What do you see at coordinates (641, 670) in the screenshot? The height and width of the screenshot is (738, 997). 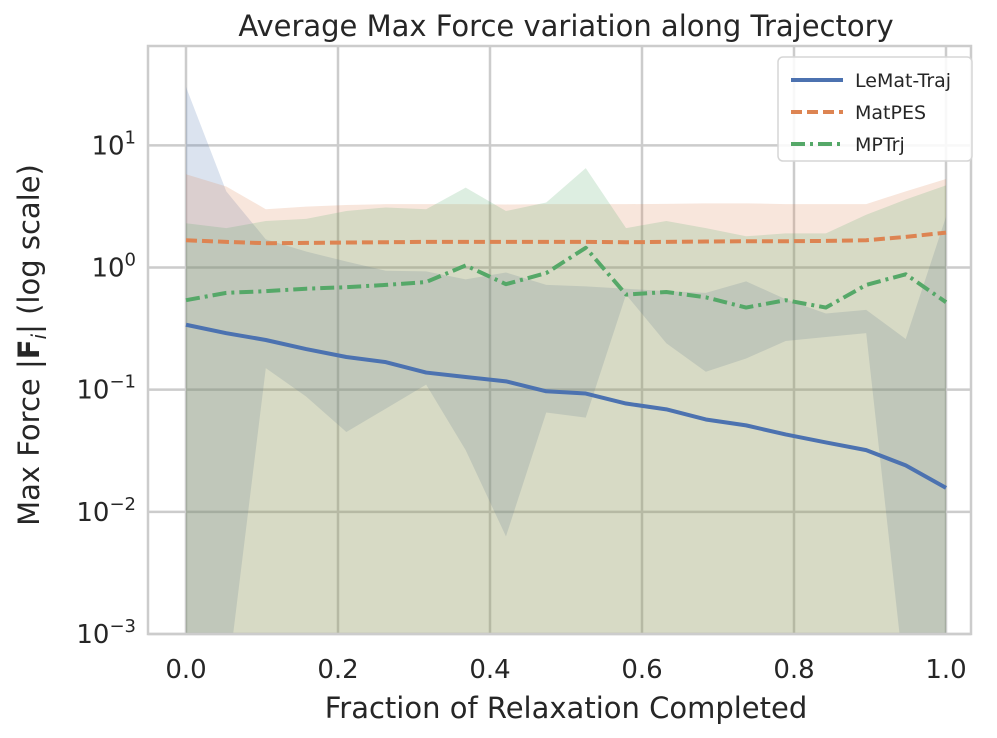 I see `x-tick-label: 0.6` at bounding box center [641, 670].